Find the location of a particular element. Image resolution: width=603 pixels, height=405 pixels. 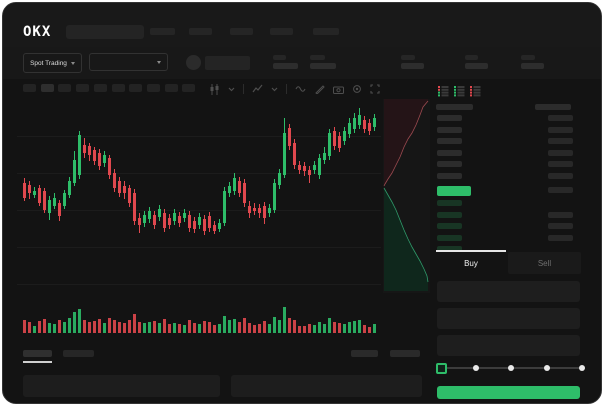

slider-dot-50pct is located at coordinates (511, 368).